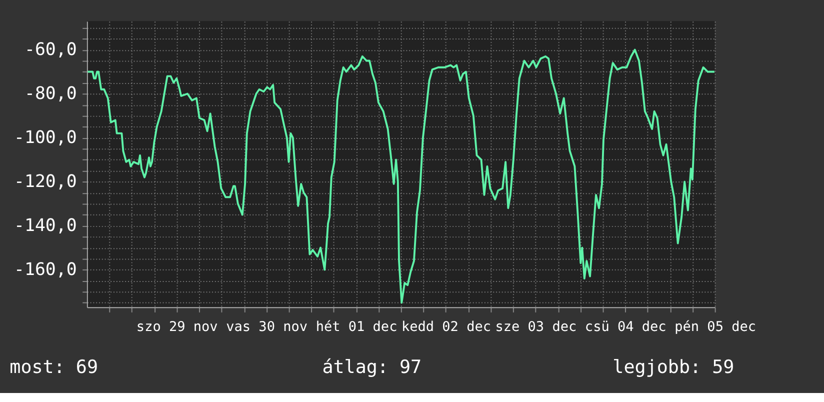 Image resolution: width=824 pixels, height=402 pixels. I want to click on y-tick-label: -100,0, so click(45, 138).